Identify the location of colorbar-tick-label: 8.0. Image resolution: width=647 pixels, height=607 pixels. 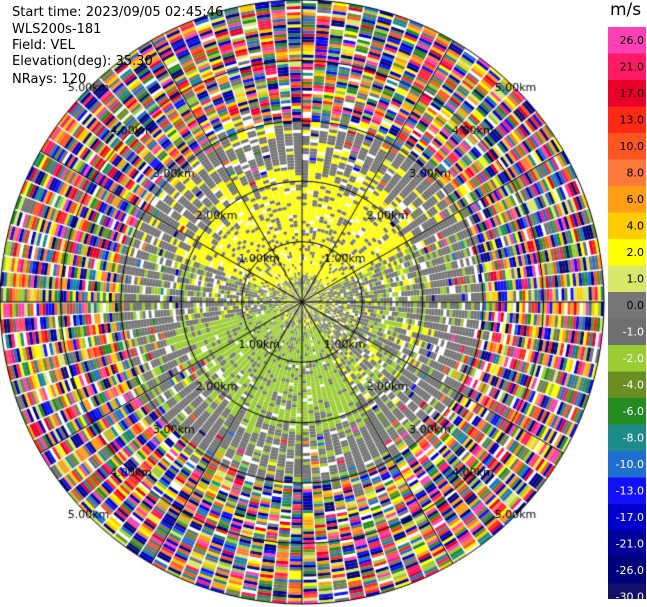
(636, 173).